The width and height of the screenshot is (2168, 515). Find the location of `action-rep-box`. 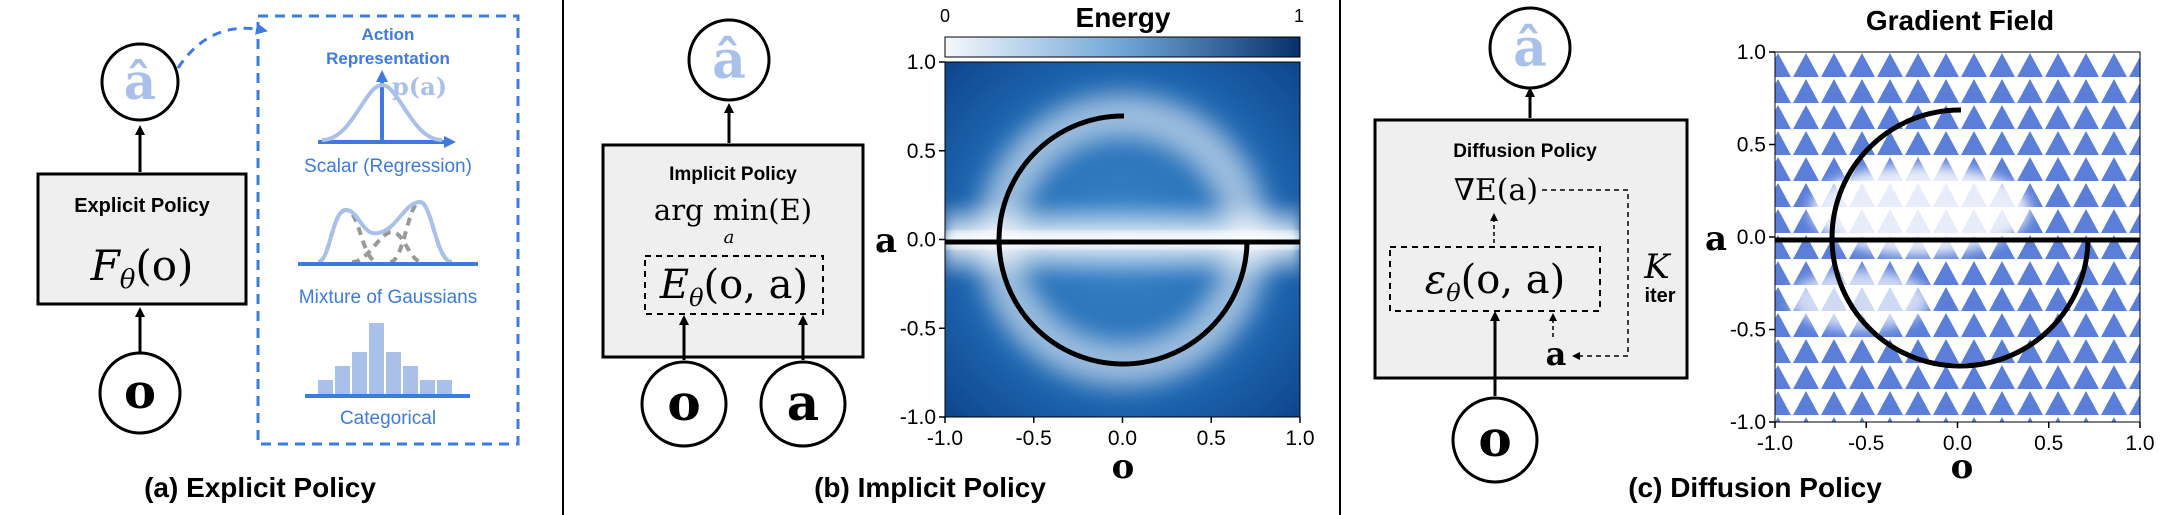

action-rep-box is located at coordinates (388, 230).